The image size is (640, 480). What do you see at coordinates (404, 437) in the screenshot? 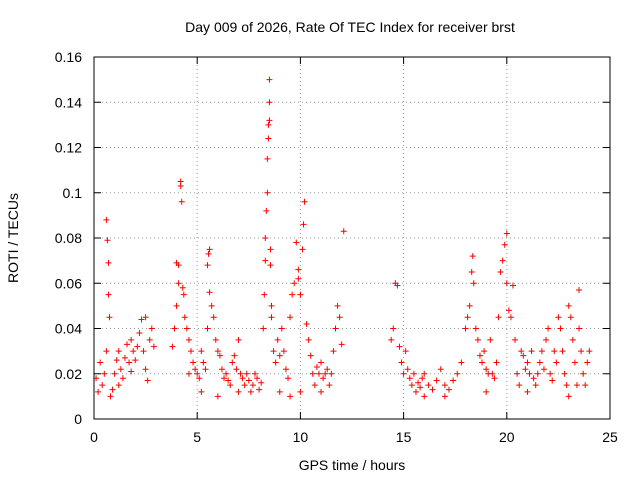
I see `x-tick-label: 15` at bounding box center [404, 437].